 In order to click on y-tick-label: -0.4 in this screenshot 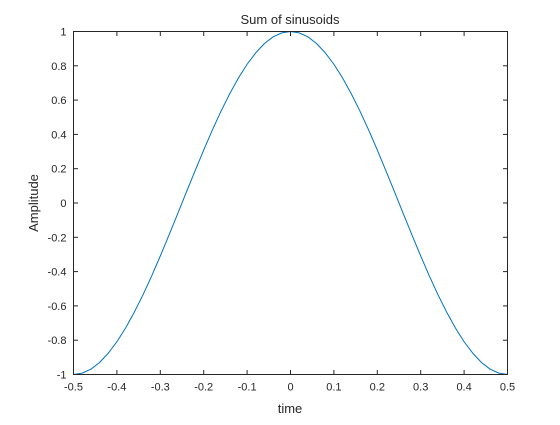, I will do `click(57, 273)`.